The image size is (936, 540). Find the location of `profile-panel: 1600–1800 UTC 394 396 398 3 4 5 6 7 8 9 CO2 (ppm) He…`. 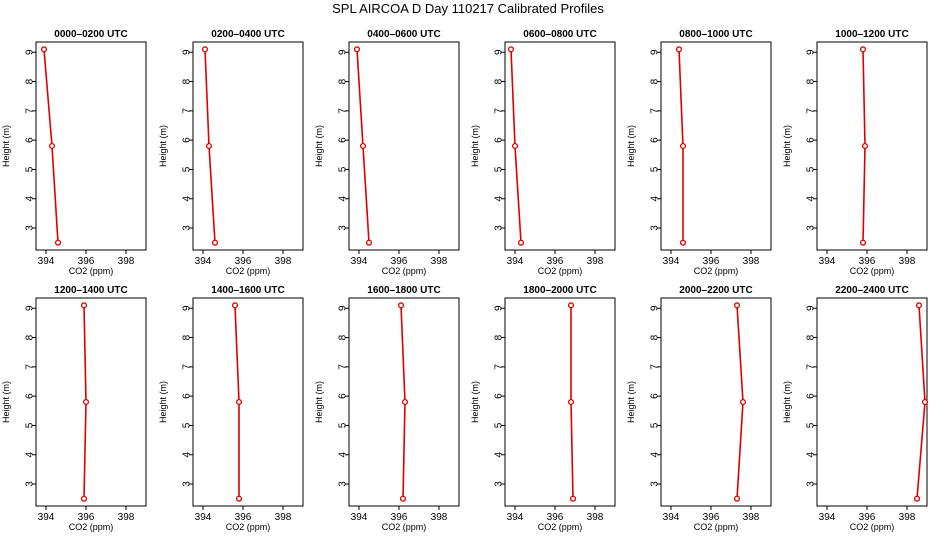

profile-panel: 1600–1800 UTC 394 396 398 3 4 5 6 7 8 9 CO2 (ppm) He… is located at coordinates (387, 408).